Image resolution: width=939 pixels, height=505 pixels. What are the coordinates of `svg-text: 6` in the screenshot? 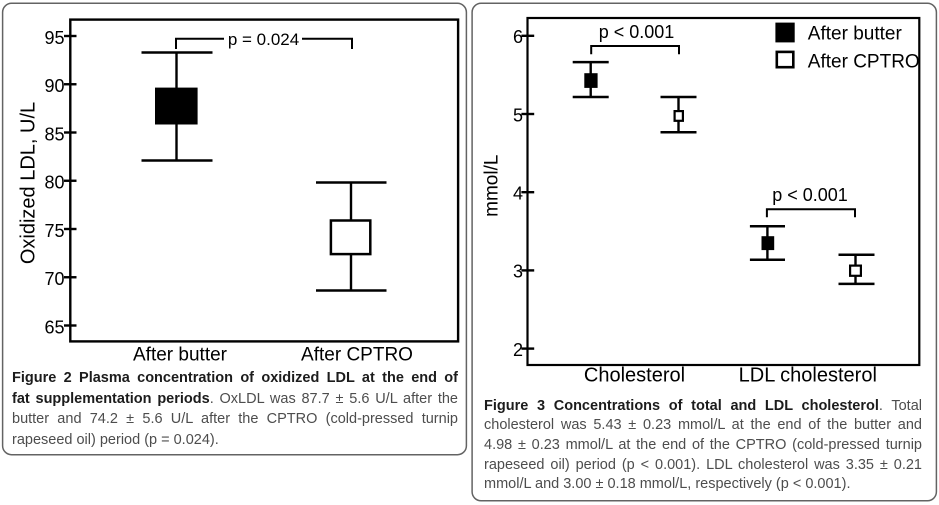 It's located at (518, 37).